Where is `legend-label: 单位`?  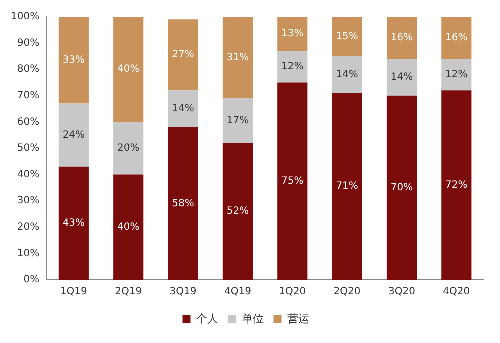 legend-label: 单位 is located at coordinates (253, 319).